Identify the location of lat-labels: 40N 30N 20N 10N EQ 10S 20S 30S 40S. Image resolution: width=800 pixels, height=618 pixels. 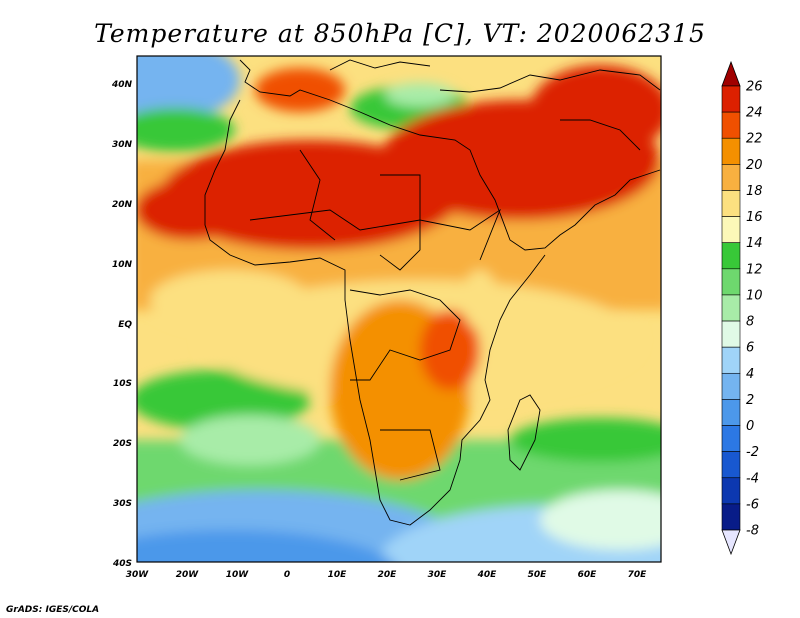
(122, 324).